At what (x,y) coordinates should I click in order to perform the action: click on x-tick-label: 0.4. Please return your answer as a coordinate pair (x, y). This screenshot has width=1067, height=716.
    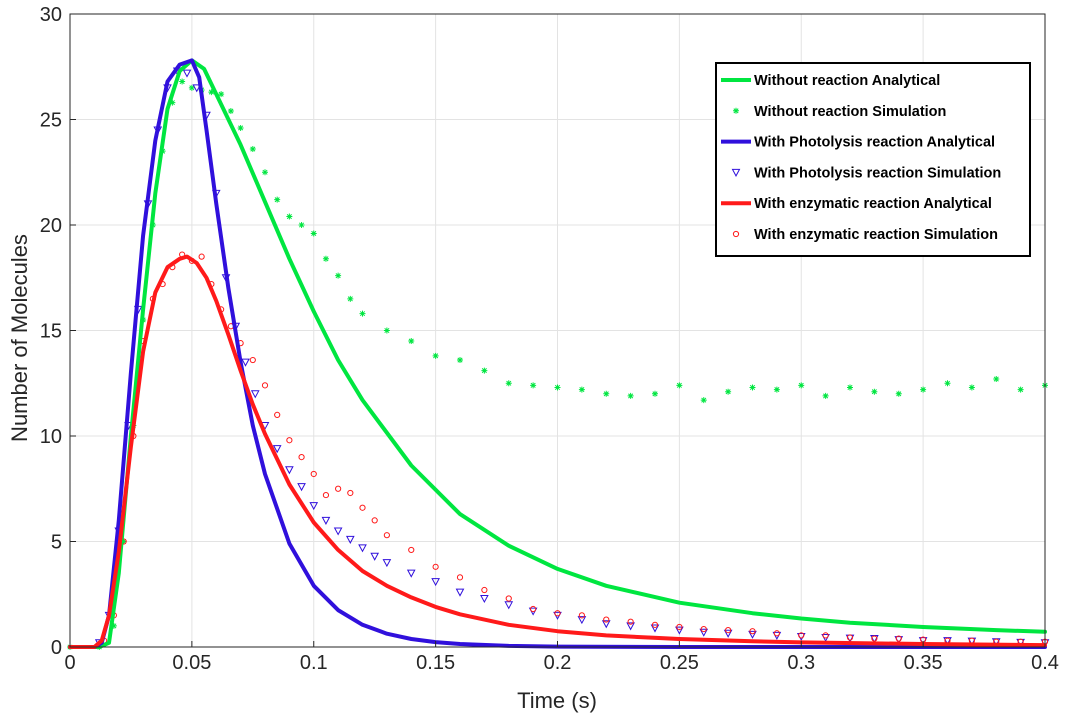
    Looking at the image, I should click on (1045, 663).